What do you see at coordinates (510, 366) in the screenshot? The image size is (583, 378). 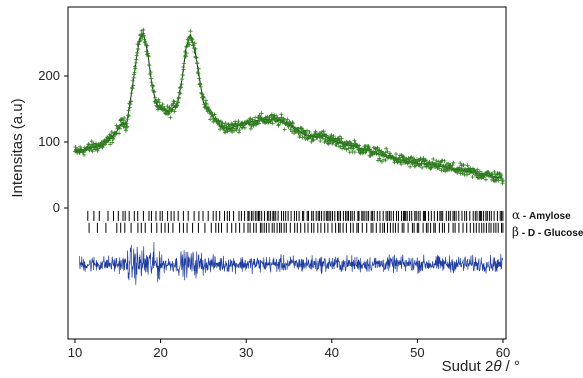 I see `x-axis-title-unit: / °` at bounding box center [510, 366].